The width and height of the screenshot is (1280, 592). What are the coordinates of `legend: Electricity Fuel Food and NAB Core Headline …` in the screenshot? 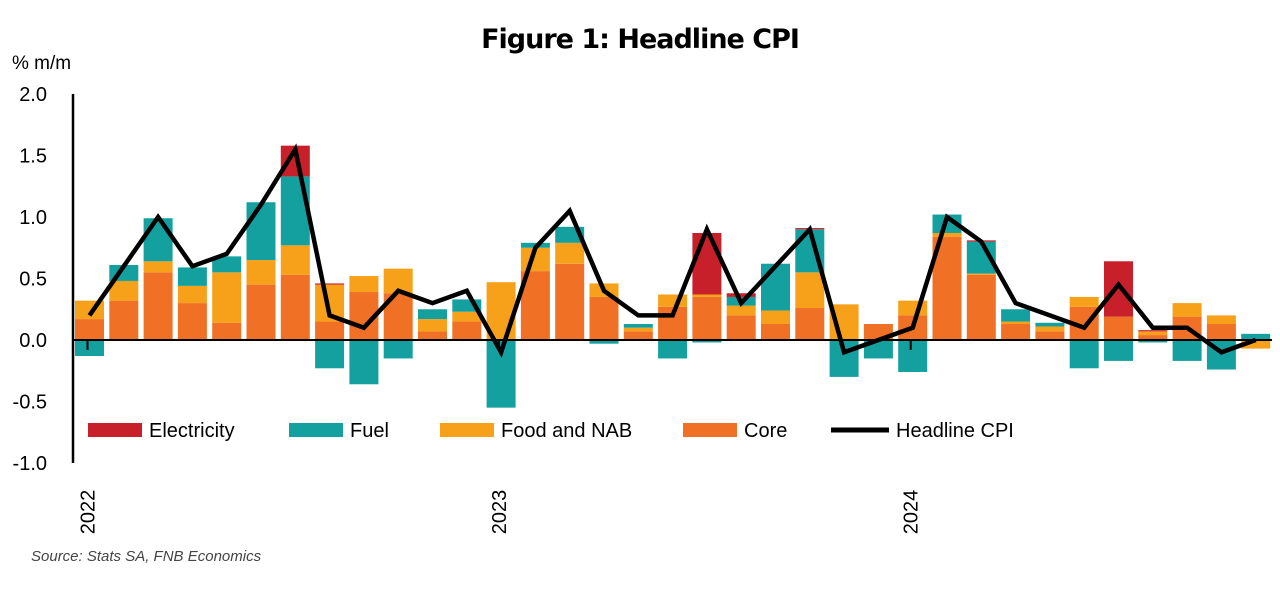 It's located at (551, 431).